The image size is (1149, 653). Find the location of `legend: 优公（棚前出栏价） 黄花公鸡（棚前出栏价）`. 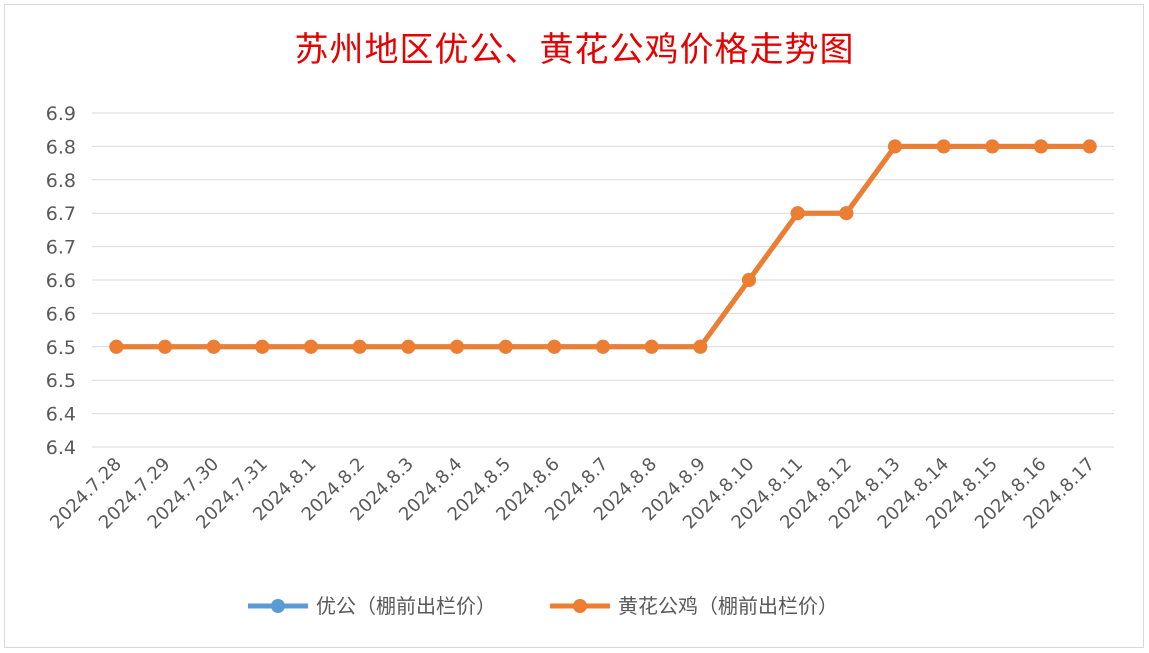

legend: 优公（棚前出栏价） 黄花公鸡（棚前出栏价） is located at coordinates (543, 606).